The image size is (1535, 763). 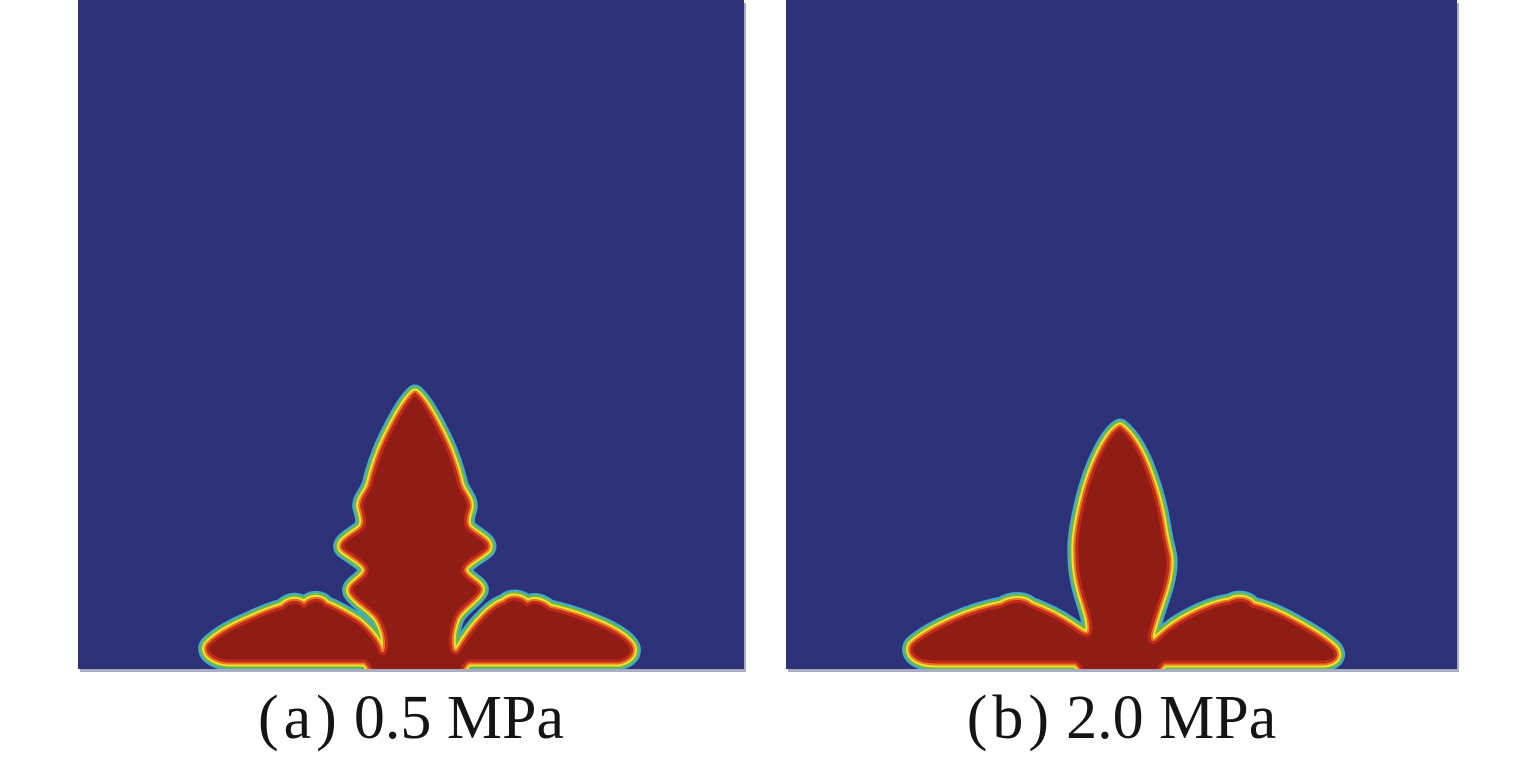 I want to click on caption-b: (b) 2.0 MPa, so click(x=1121, y=718).